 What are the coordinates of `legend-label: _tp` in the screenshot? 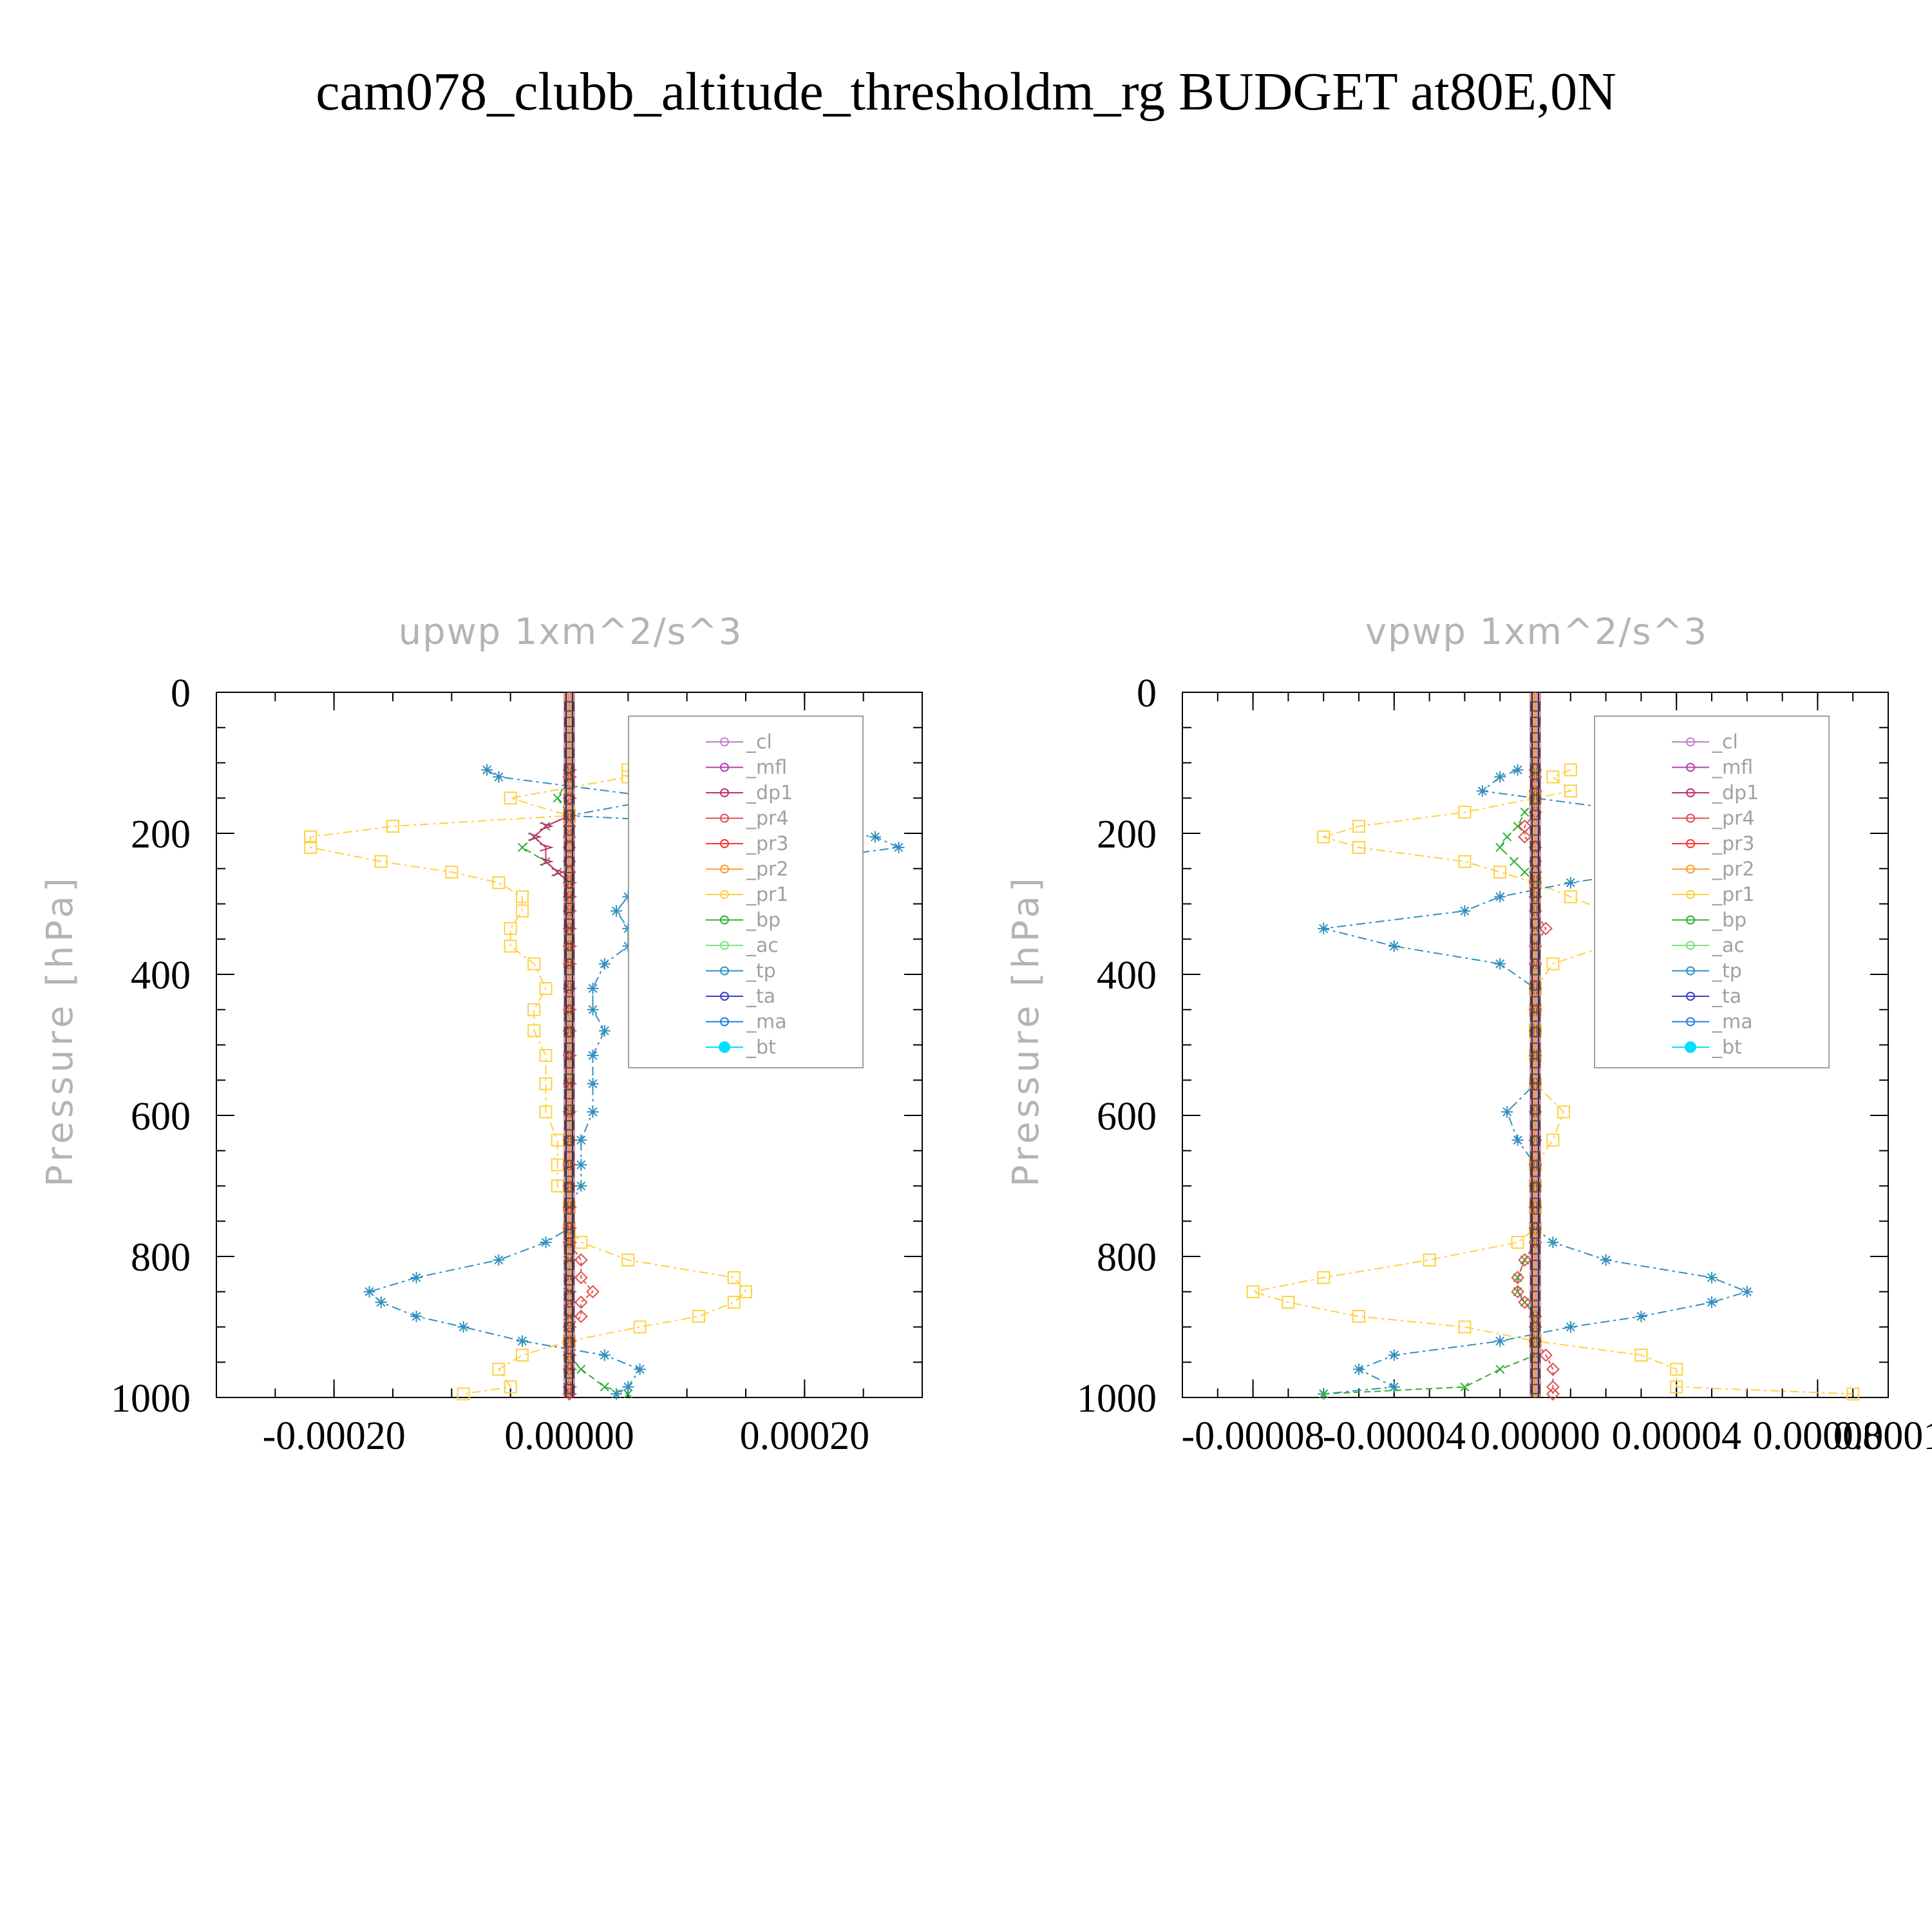 It's located at (1727, 972).